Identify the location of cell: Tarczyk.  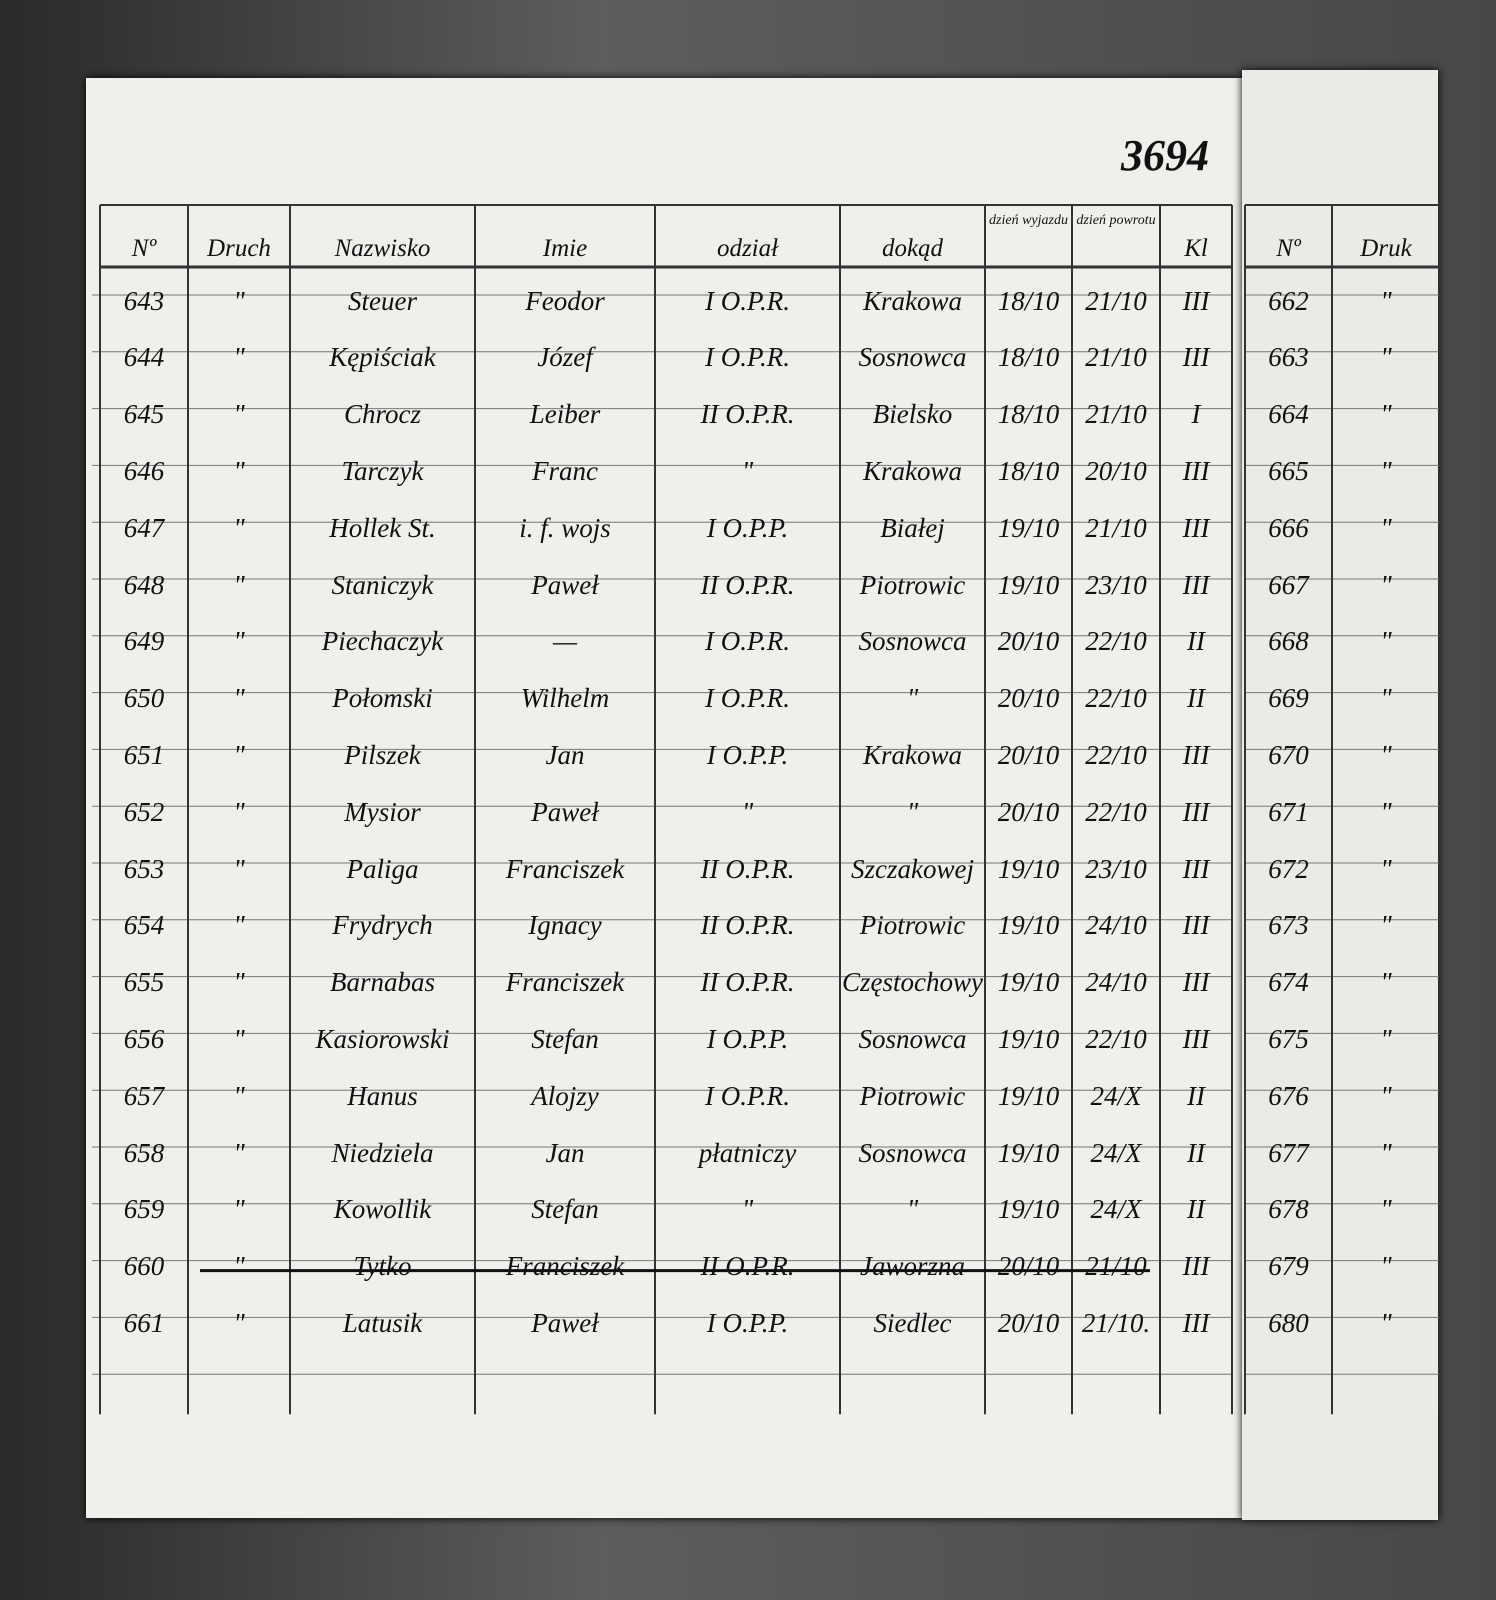
(382, 471).